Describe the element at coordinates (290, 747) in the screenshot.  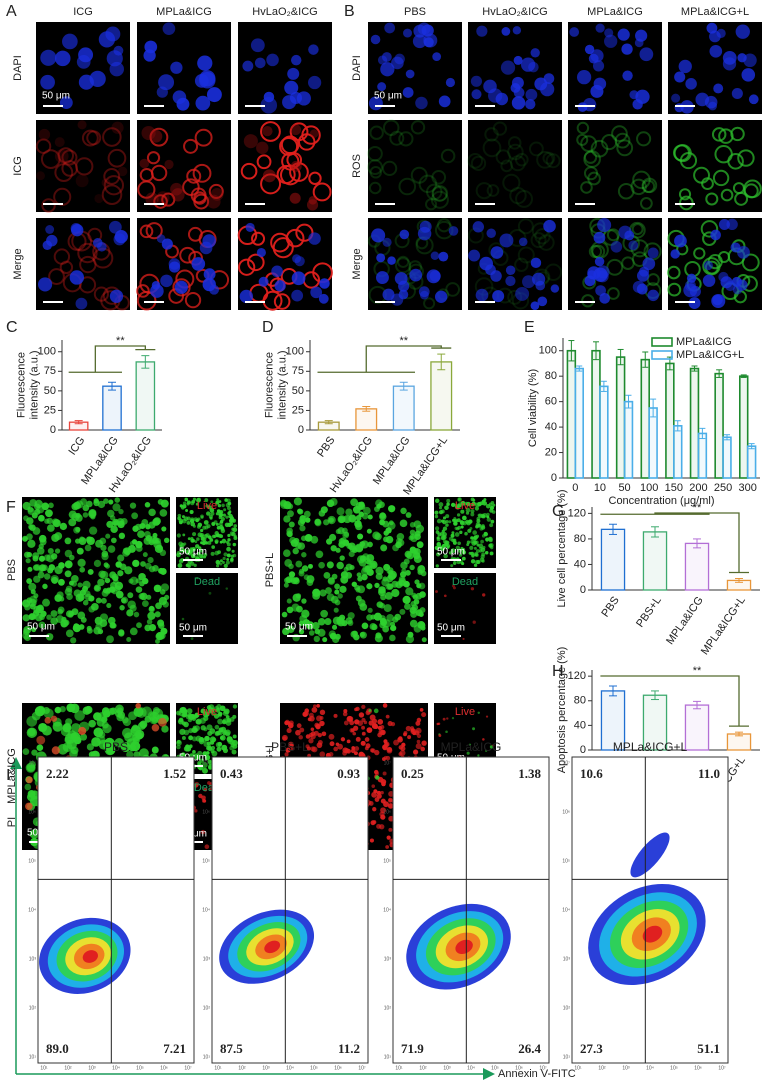
I see `plot-title: PBS+L` at that location.